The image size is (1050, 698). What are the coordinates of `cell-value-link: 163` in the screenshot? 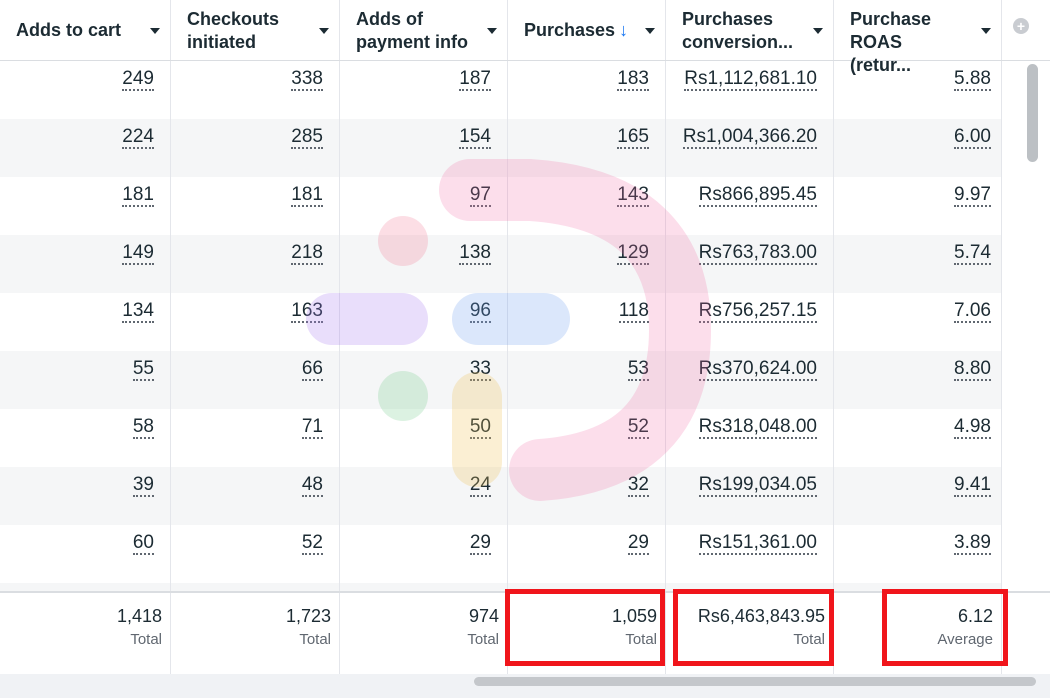 It's located at (307, 311).